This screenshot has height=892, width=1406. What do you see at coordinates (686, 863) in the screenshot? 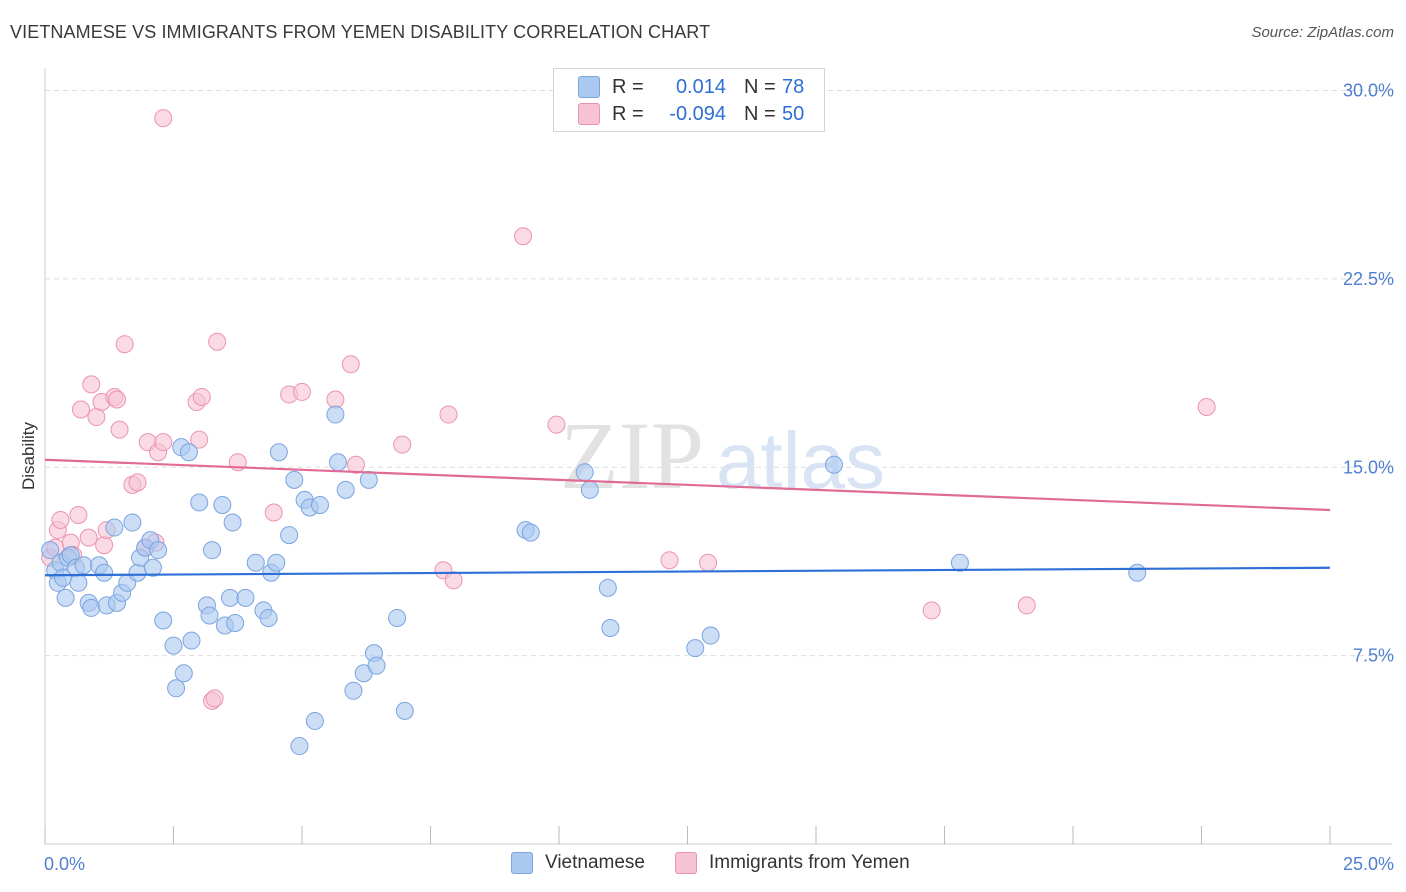
I see `legend-swatch-yemen` at bounding box center [686, 863].